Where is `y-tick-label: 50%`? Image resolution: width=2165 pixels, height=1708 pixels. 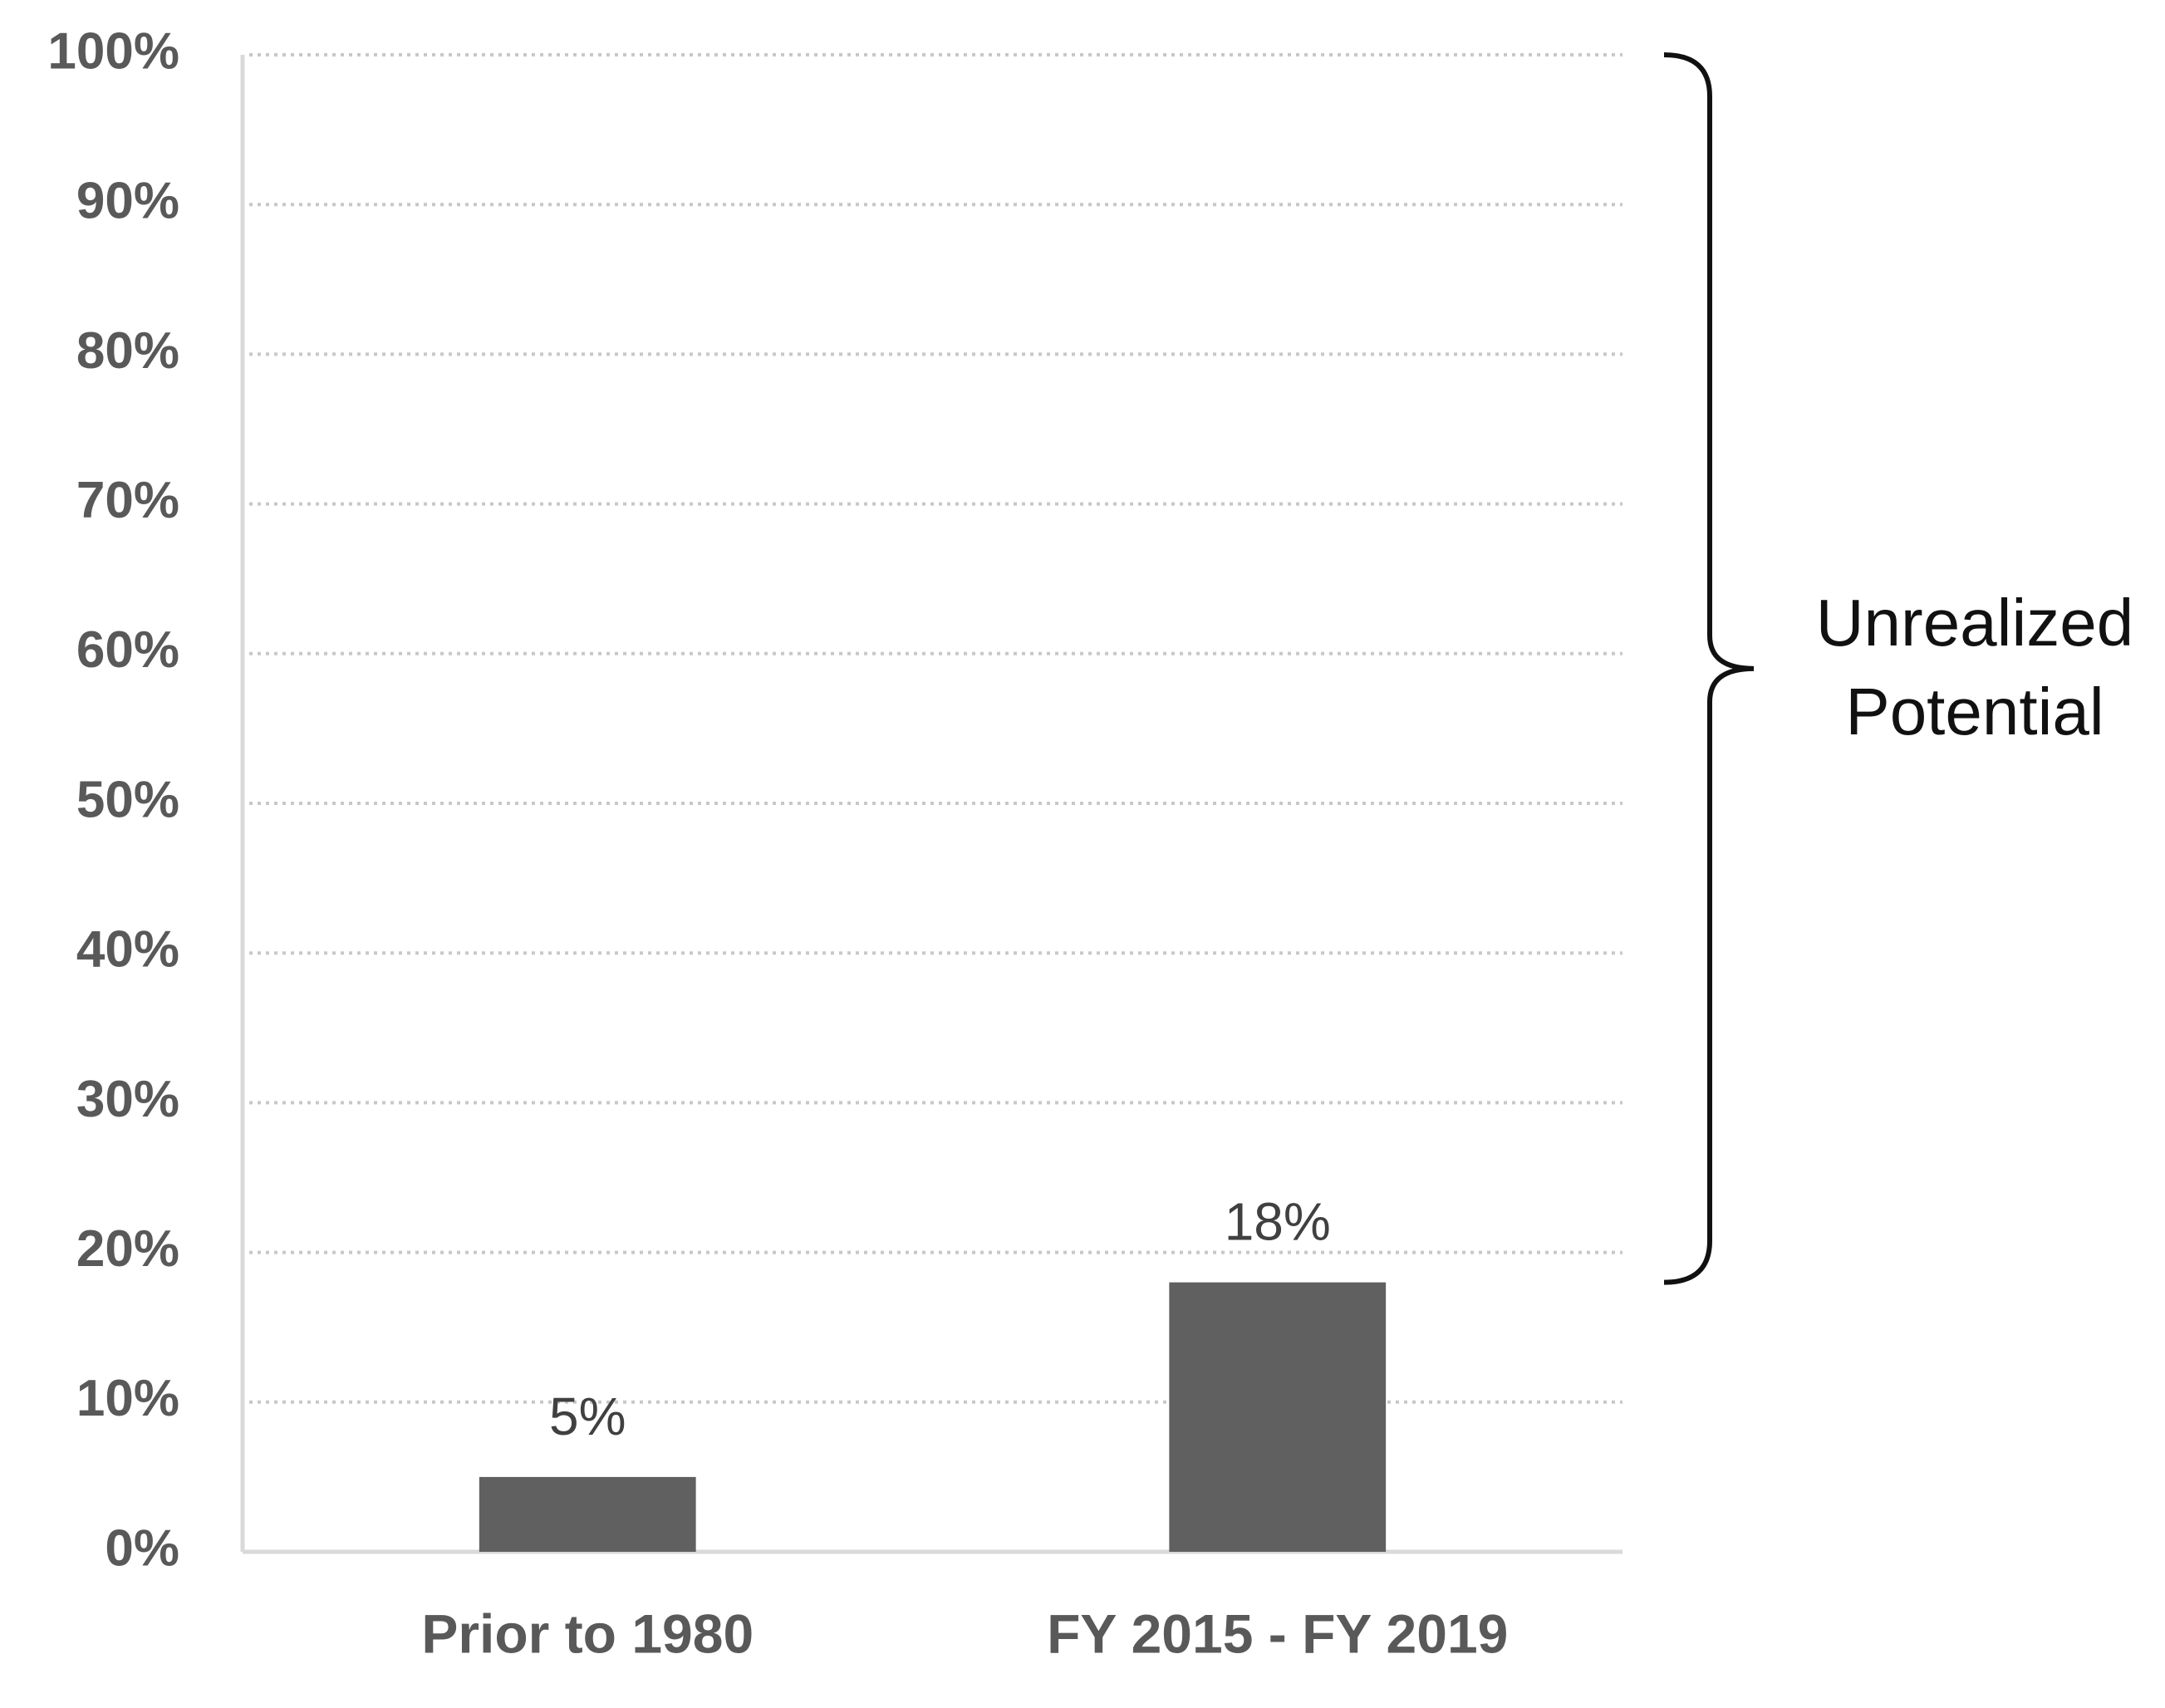
y-tick-label: 50% is located at coordinates (127, 799).